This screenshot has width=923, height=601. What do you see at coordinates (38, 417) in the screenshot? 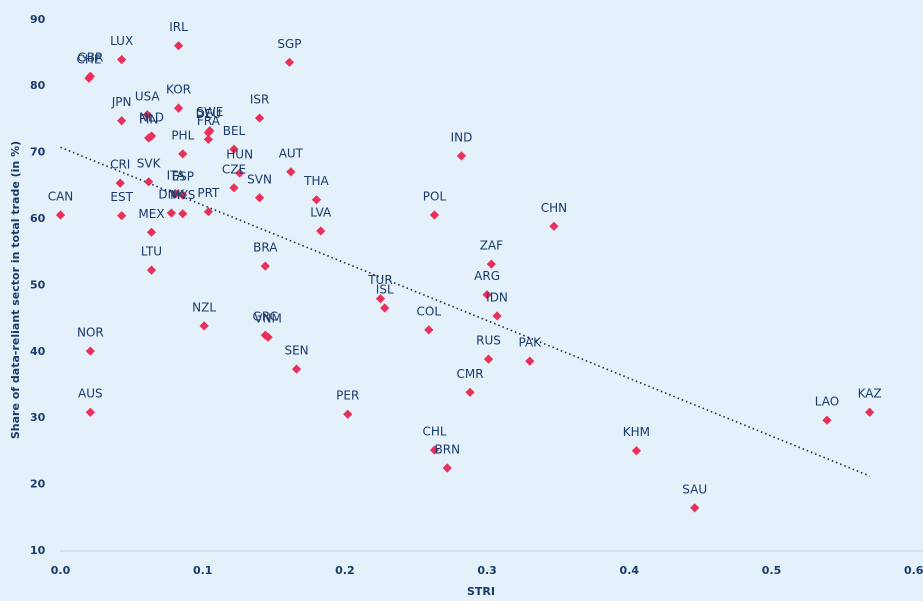
I see `y-tick-label: 30` at bounding box center [38, 417].